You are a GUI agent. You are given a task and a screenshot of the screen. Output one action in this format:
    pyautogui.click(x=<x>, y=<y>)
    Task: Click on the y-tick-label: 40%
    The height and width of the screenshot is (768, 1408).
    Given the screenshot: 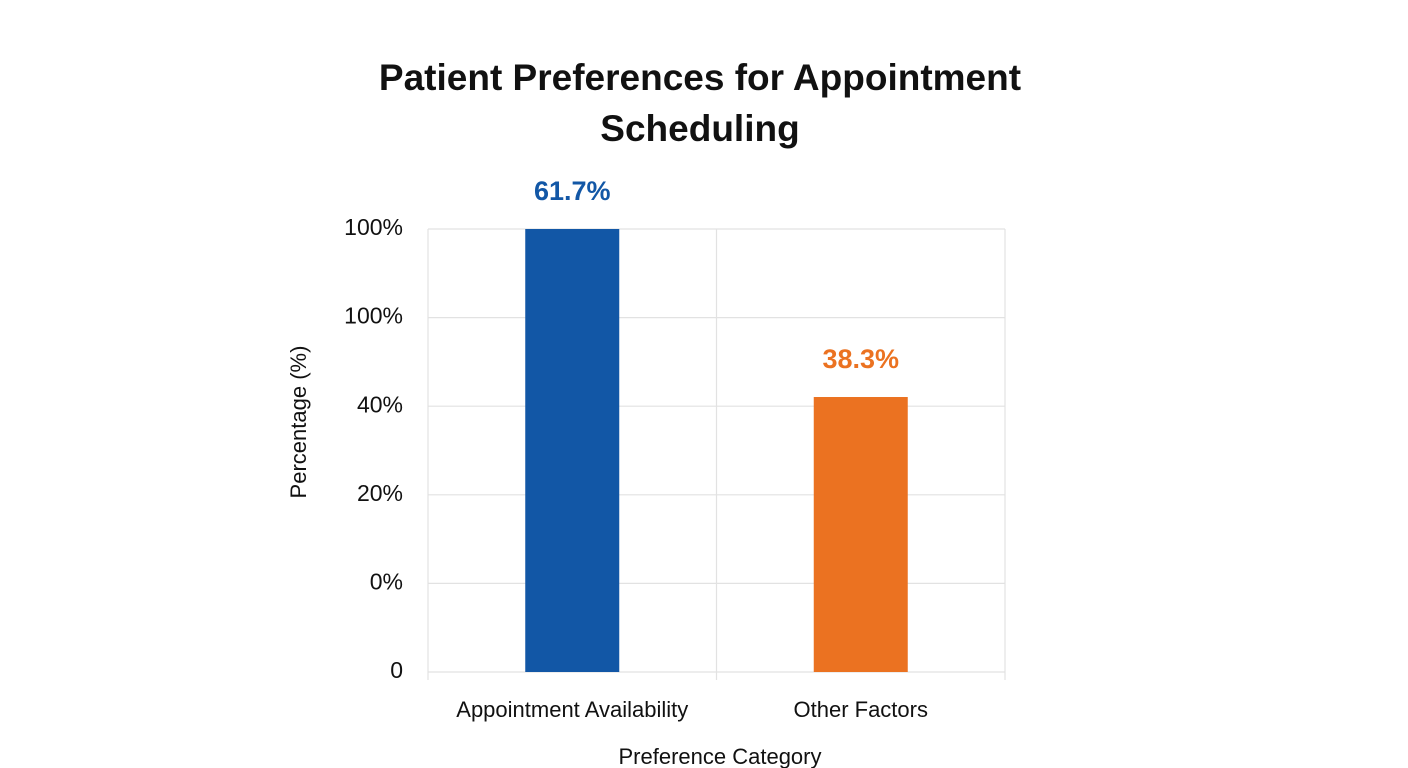 What is the action you would take?
    pyautogui.click(x=380, y=404)
    